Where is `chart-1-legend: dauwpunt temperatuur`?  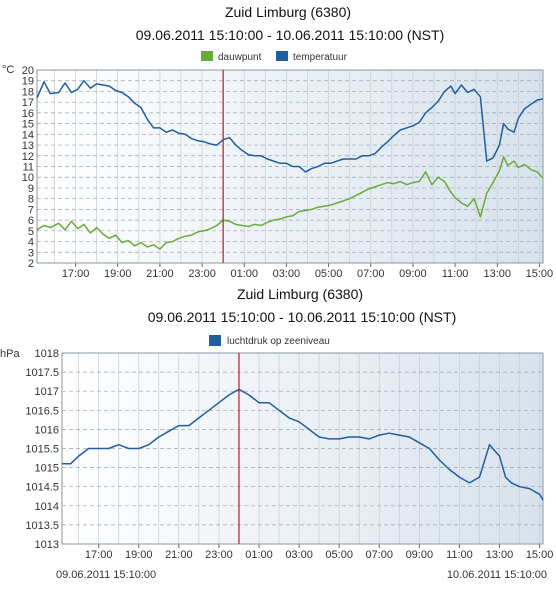 chart-1-legend: dauwpunt temperatuur is located at coordinates (274, 57).